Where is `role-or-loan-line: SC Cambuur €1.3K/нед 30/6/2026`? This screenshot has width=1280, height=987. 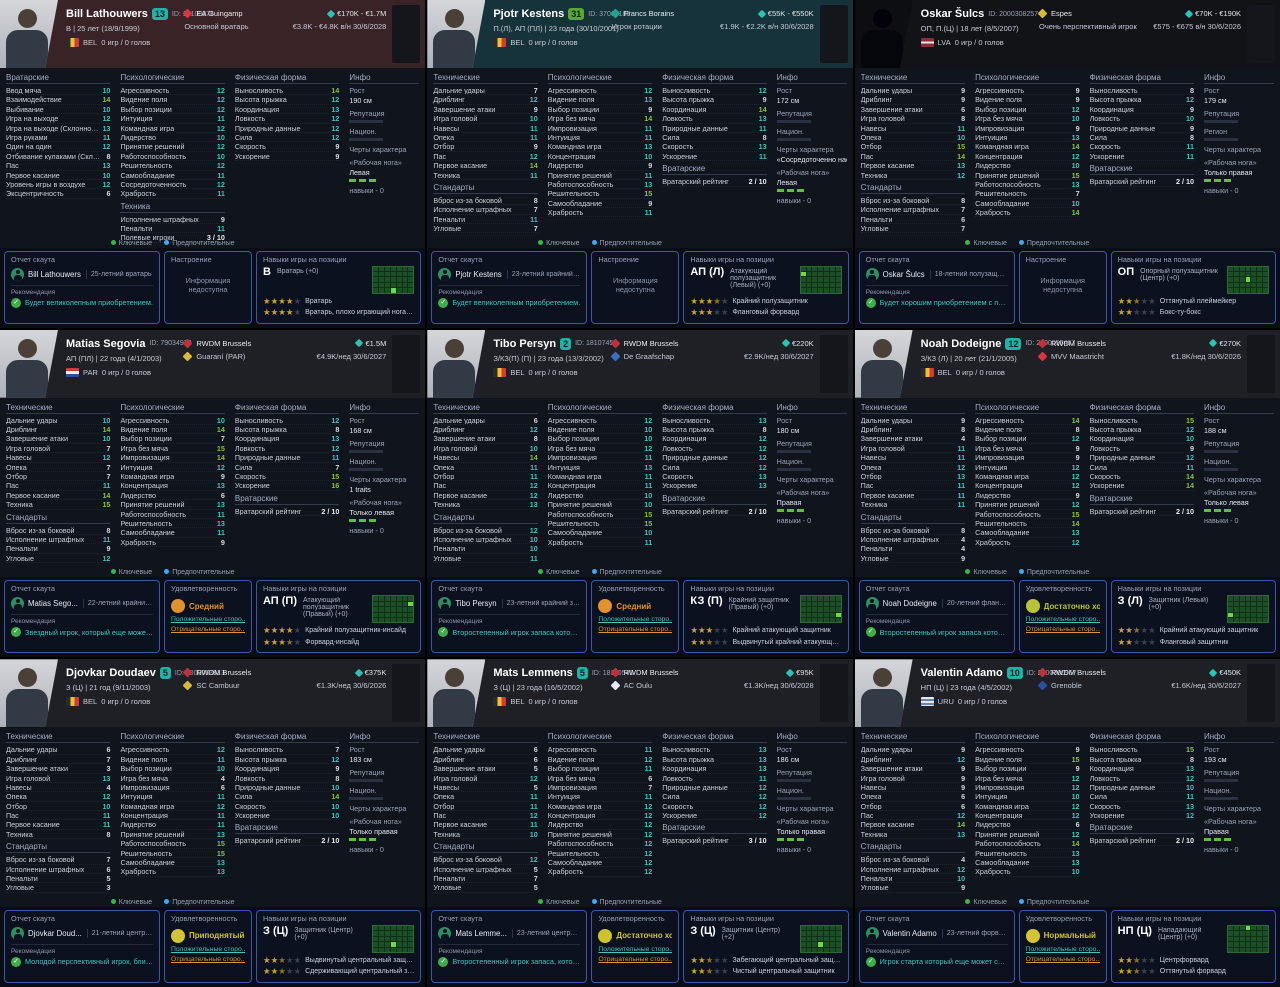
role-or-loan-line: SC Cambuur €1.3K/нед 30/6/2026 is located at coordinates (284, 685).